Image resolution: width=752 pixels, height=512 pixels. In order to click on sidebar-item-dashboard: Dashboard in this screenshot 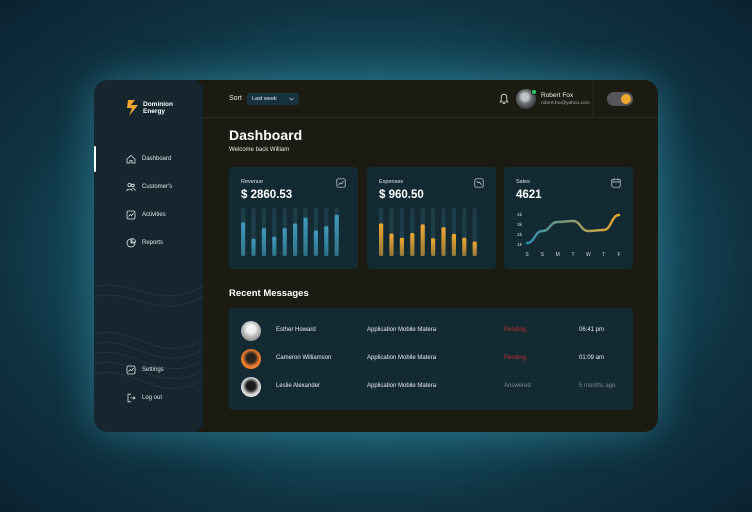, I will do `click(148, 159)`.